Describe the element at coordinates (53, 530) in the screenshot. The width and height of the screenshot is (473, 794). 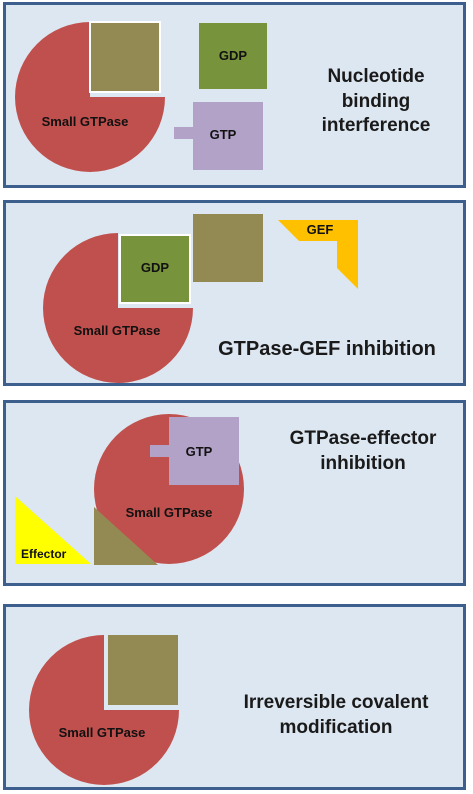
I see `effector-triangle` at that location.